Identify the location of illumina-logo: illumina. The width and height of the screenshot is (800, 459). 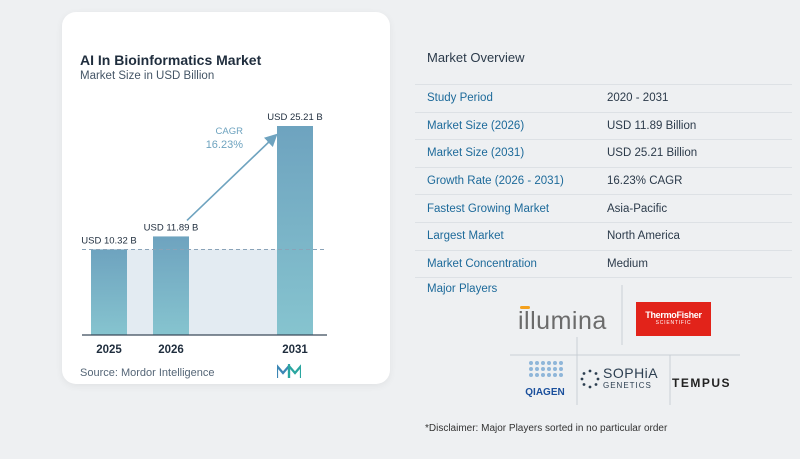
(562, 321).